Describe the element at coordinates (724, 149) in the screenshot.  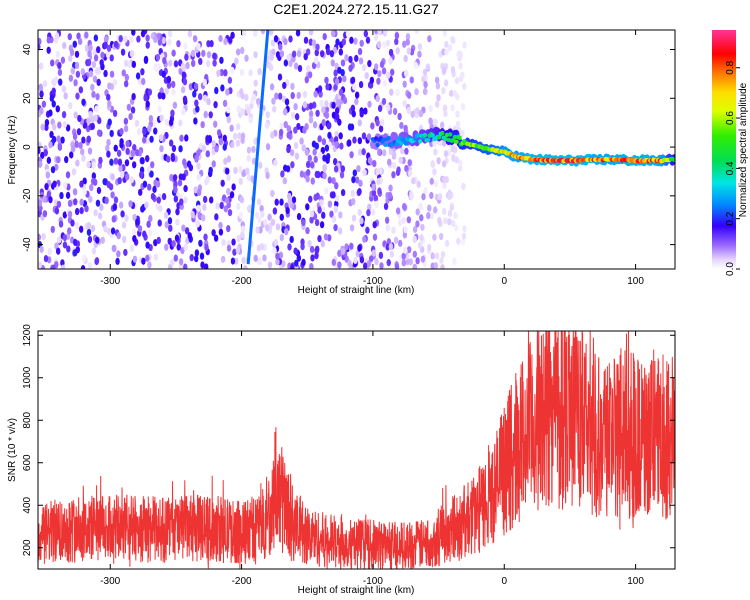
I see `colorbar-gradient` at that location.